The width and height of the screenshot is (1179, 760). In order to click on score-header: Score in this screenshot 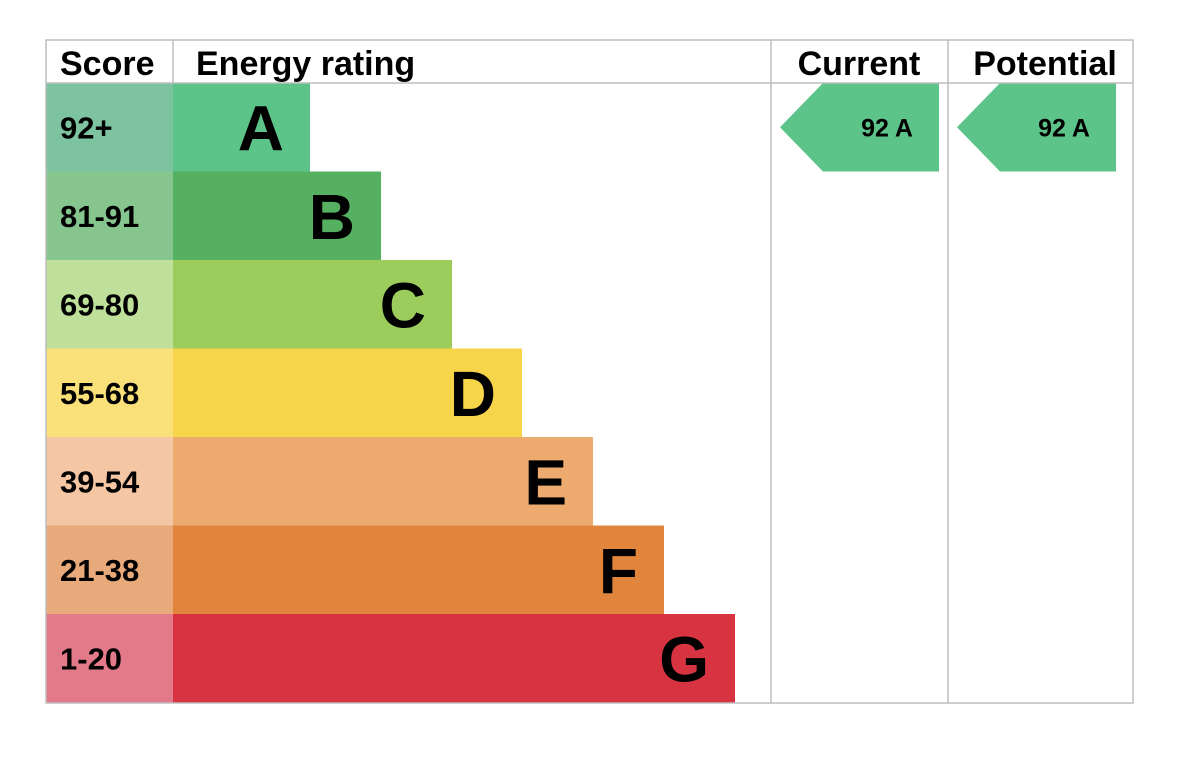, I will do `click(107, 64)`.